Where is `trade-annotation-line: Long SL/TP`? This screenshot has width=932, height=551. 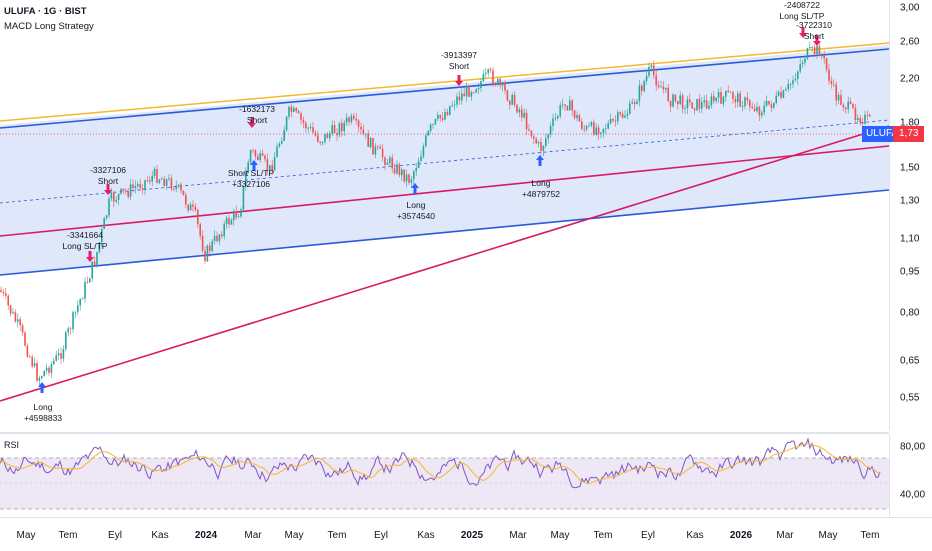
trade-annotation-line: Long SL/TP is located at coordinates (85, 246).